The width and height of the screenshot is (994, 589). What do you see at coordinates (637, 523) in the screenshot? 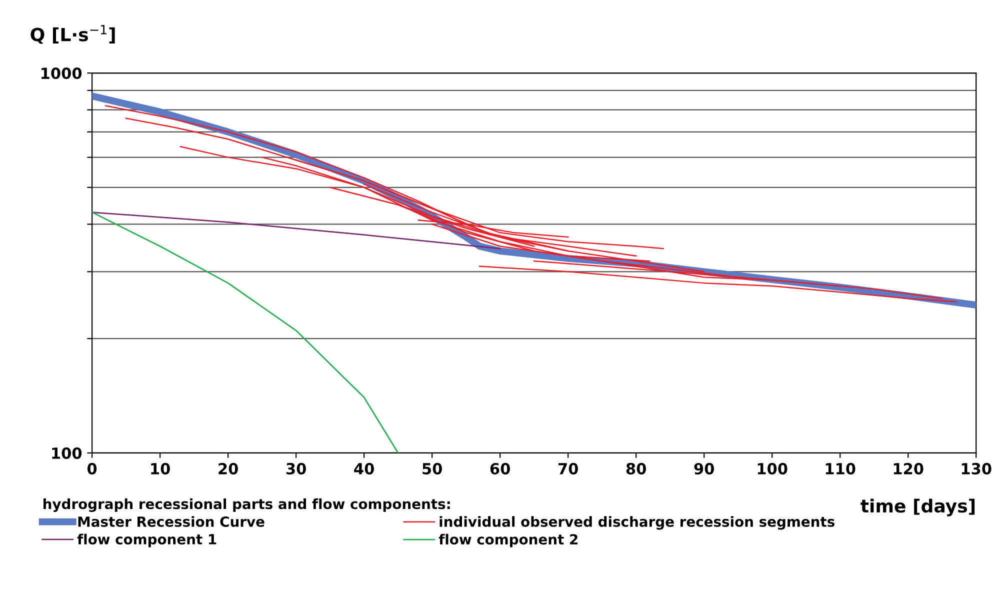
I see `legend-label: individual observed discharge recession segments` at bounding box center [637, 523].